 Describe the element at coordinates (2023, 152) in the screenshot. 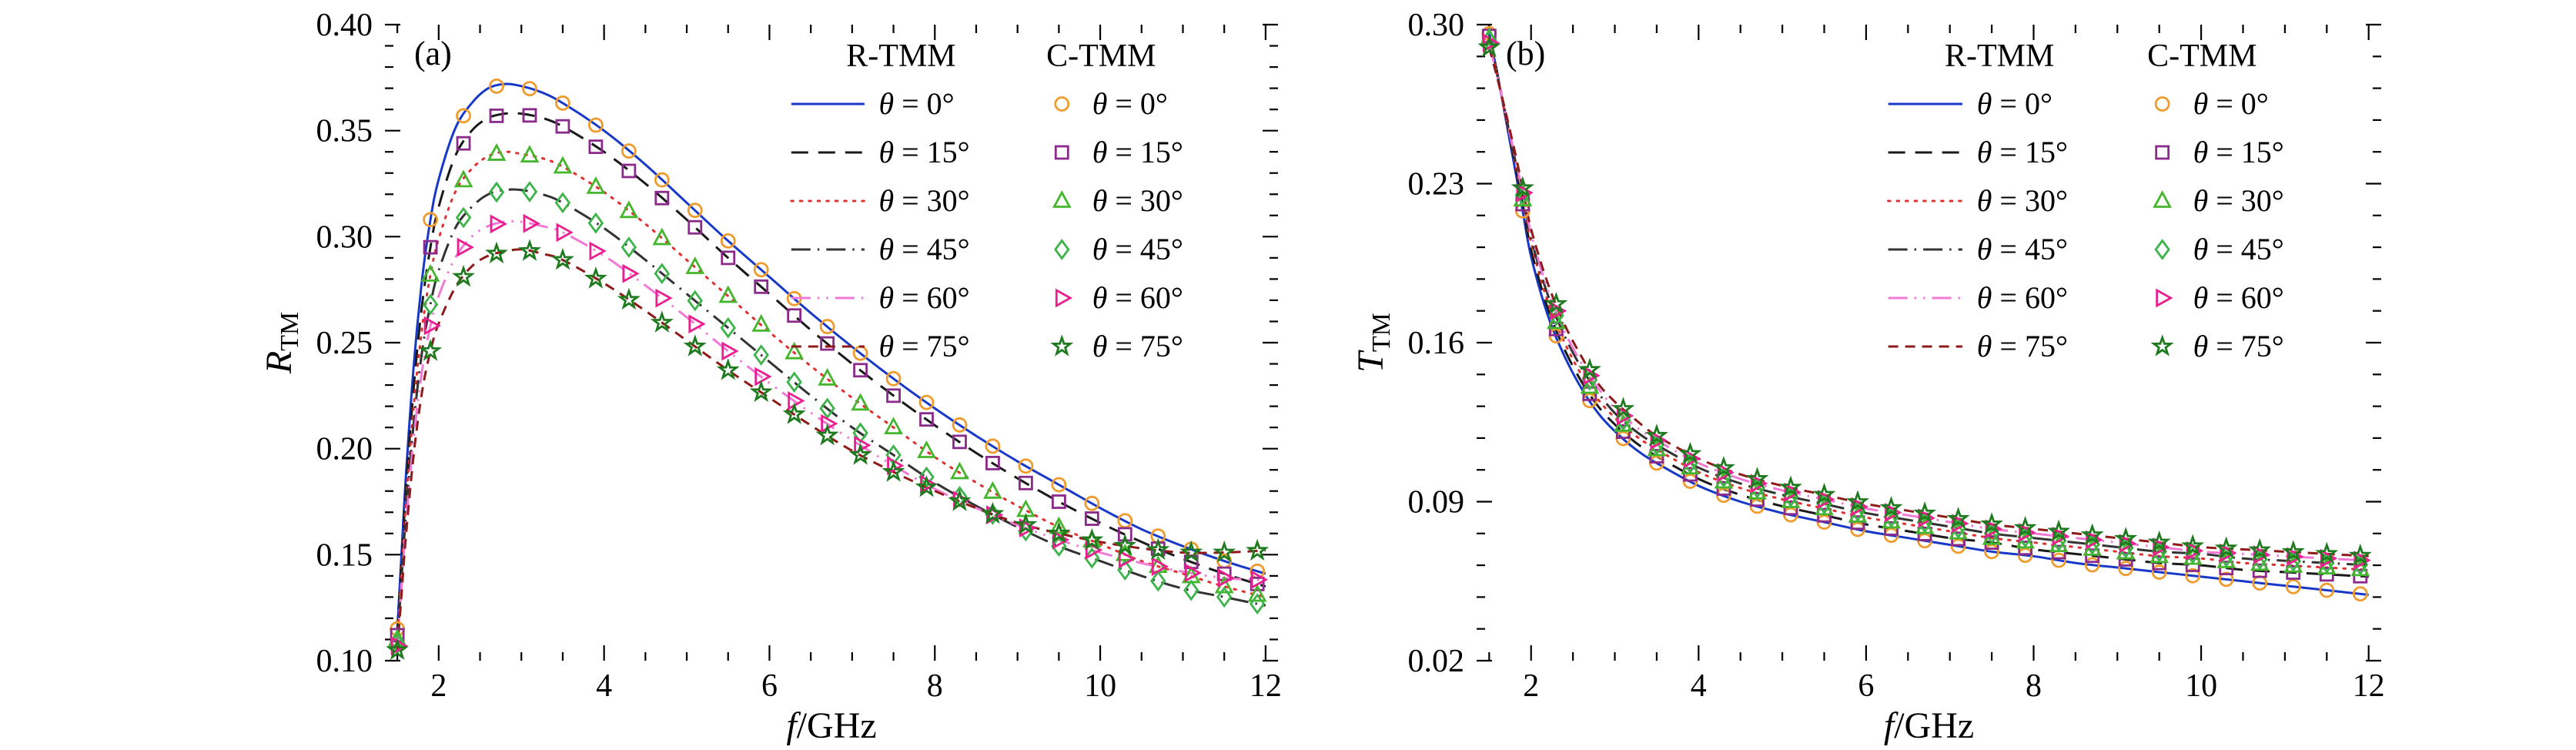

I see `legend-label-rtmm-1: θ = 15°` at that location.